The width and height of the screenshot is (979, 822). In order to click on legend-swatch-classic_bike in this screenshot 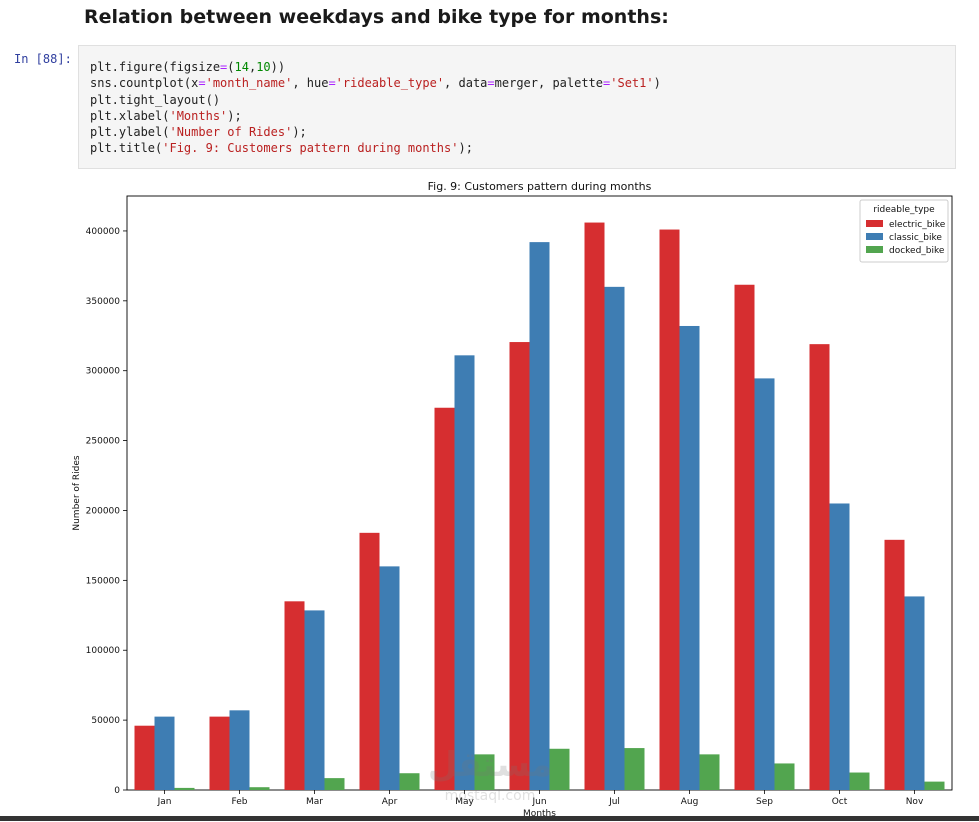, I will do `click(874, 236)`.